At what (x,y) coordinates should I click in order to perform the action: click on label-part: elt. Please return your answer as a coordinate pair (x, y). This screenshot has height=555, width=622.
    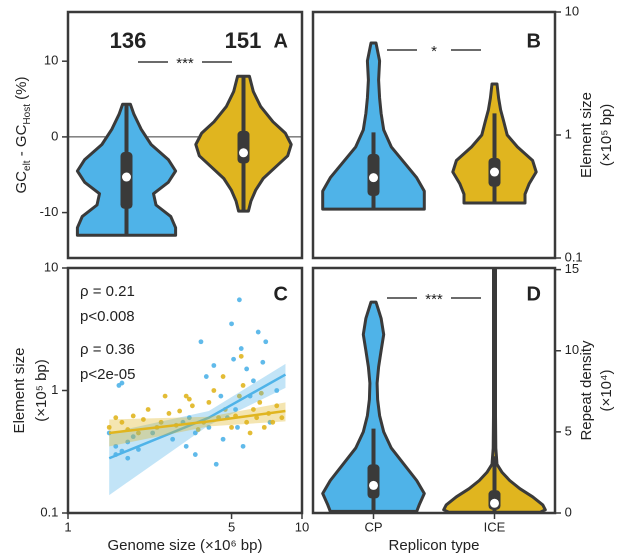
    Looking at the image, I should click on (27, 165).